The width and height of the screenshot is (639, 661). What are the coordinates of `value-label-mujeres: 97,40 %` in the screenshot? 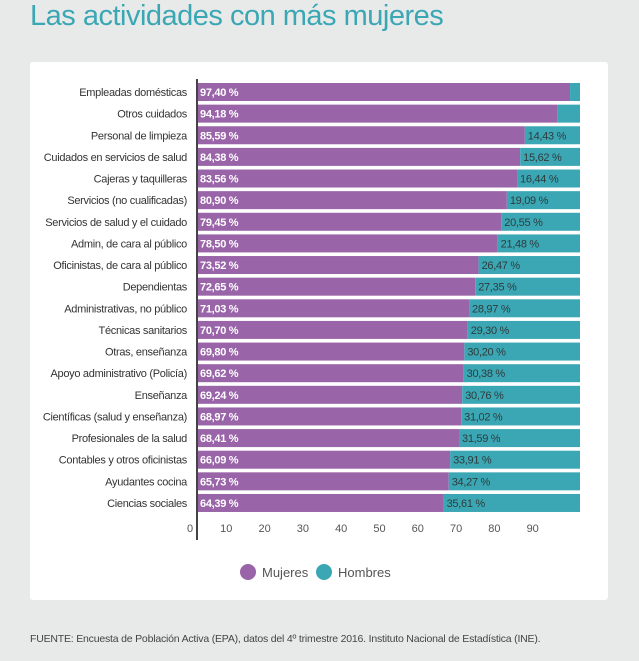 It's located at (219, 93).